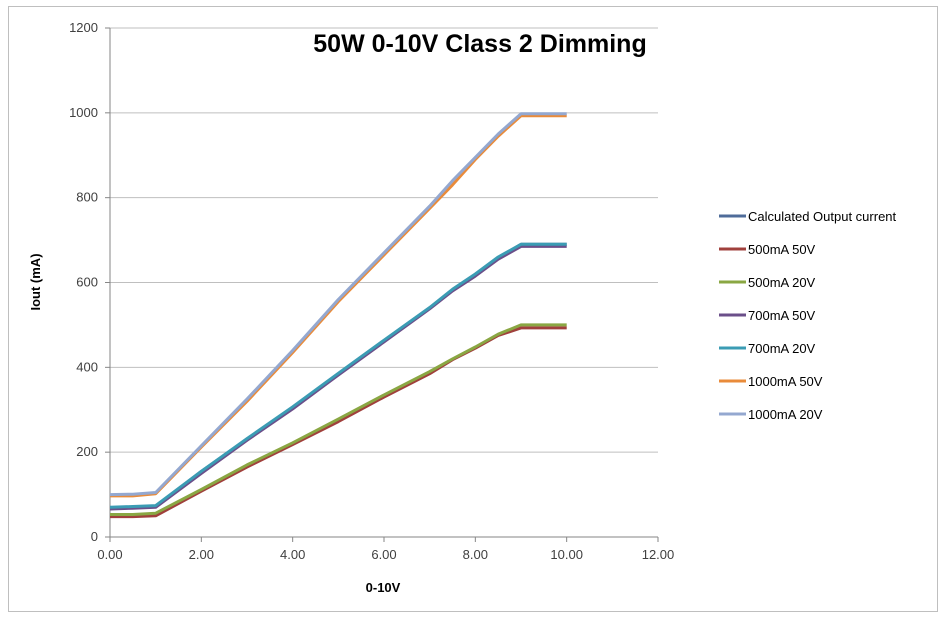  What do you see at coordinates (475, 554) in the screenshot?
I see `x-tick-label: 8.00` at bounding box center [475, 554].